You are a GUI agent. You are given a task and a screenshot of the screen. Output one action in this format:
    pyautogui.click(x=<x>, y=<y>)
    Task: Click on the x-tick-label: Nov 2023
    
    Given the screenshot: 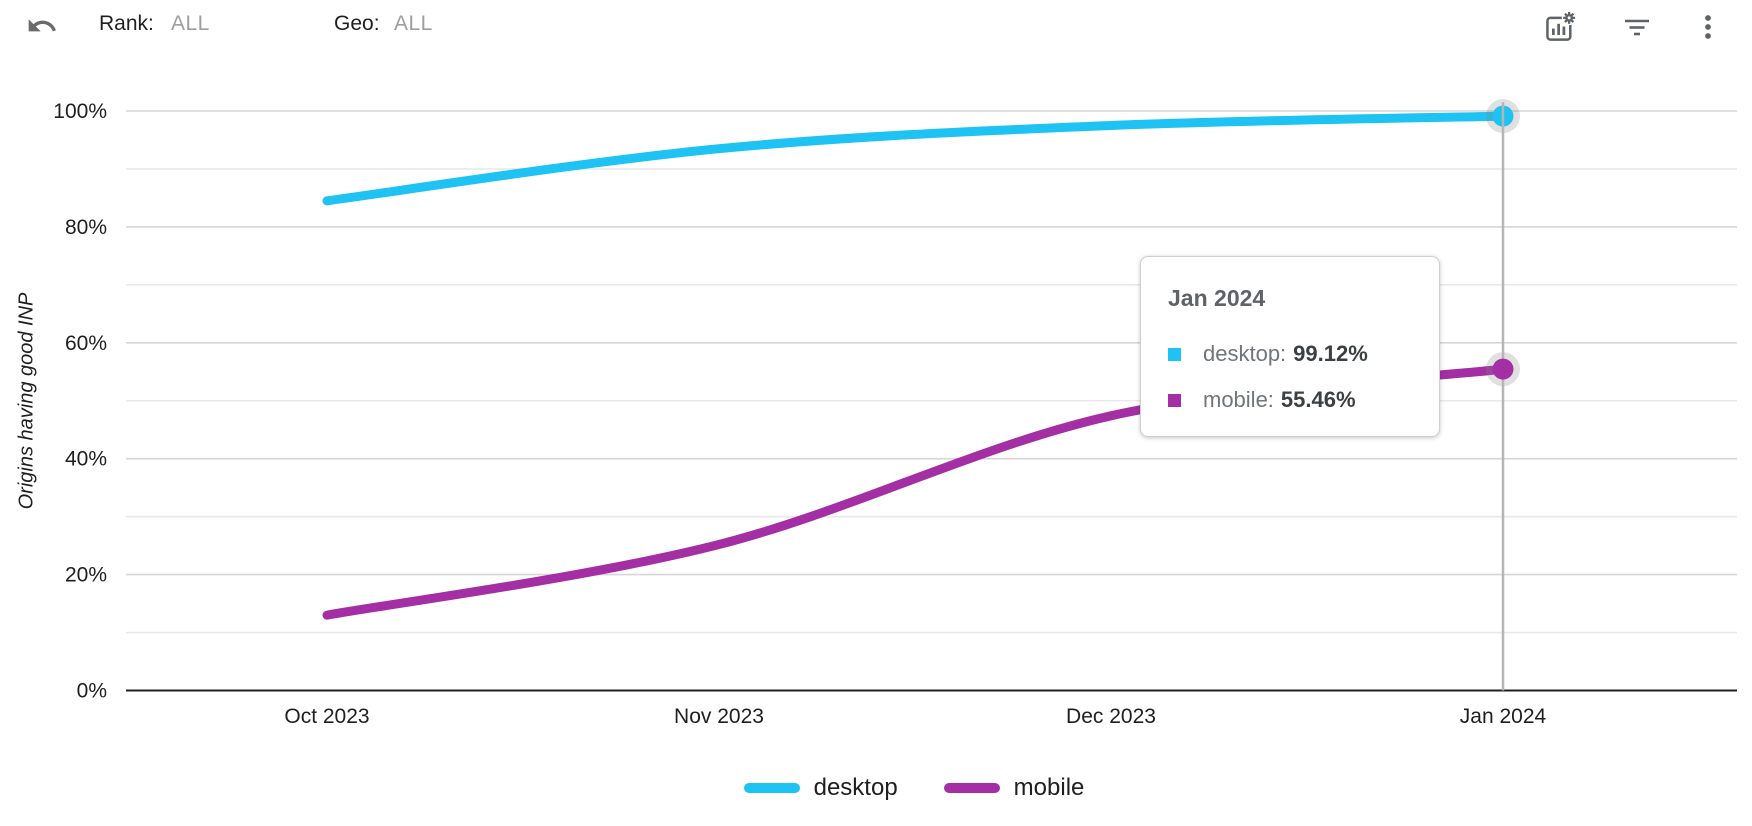 What is the action you would take?
    pyautogui.click(x=719, y=716)
    